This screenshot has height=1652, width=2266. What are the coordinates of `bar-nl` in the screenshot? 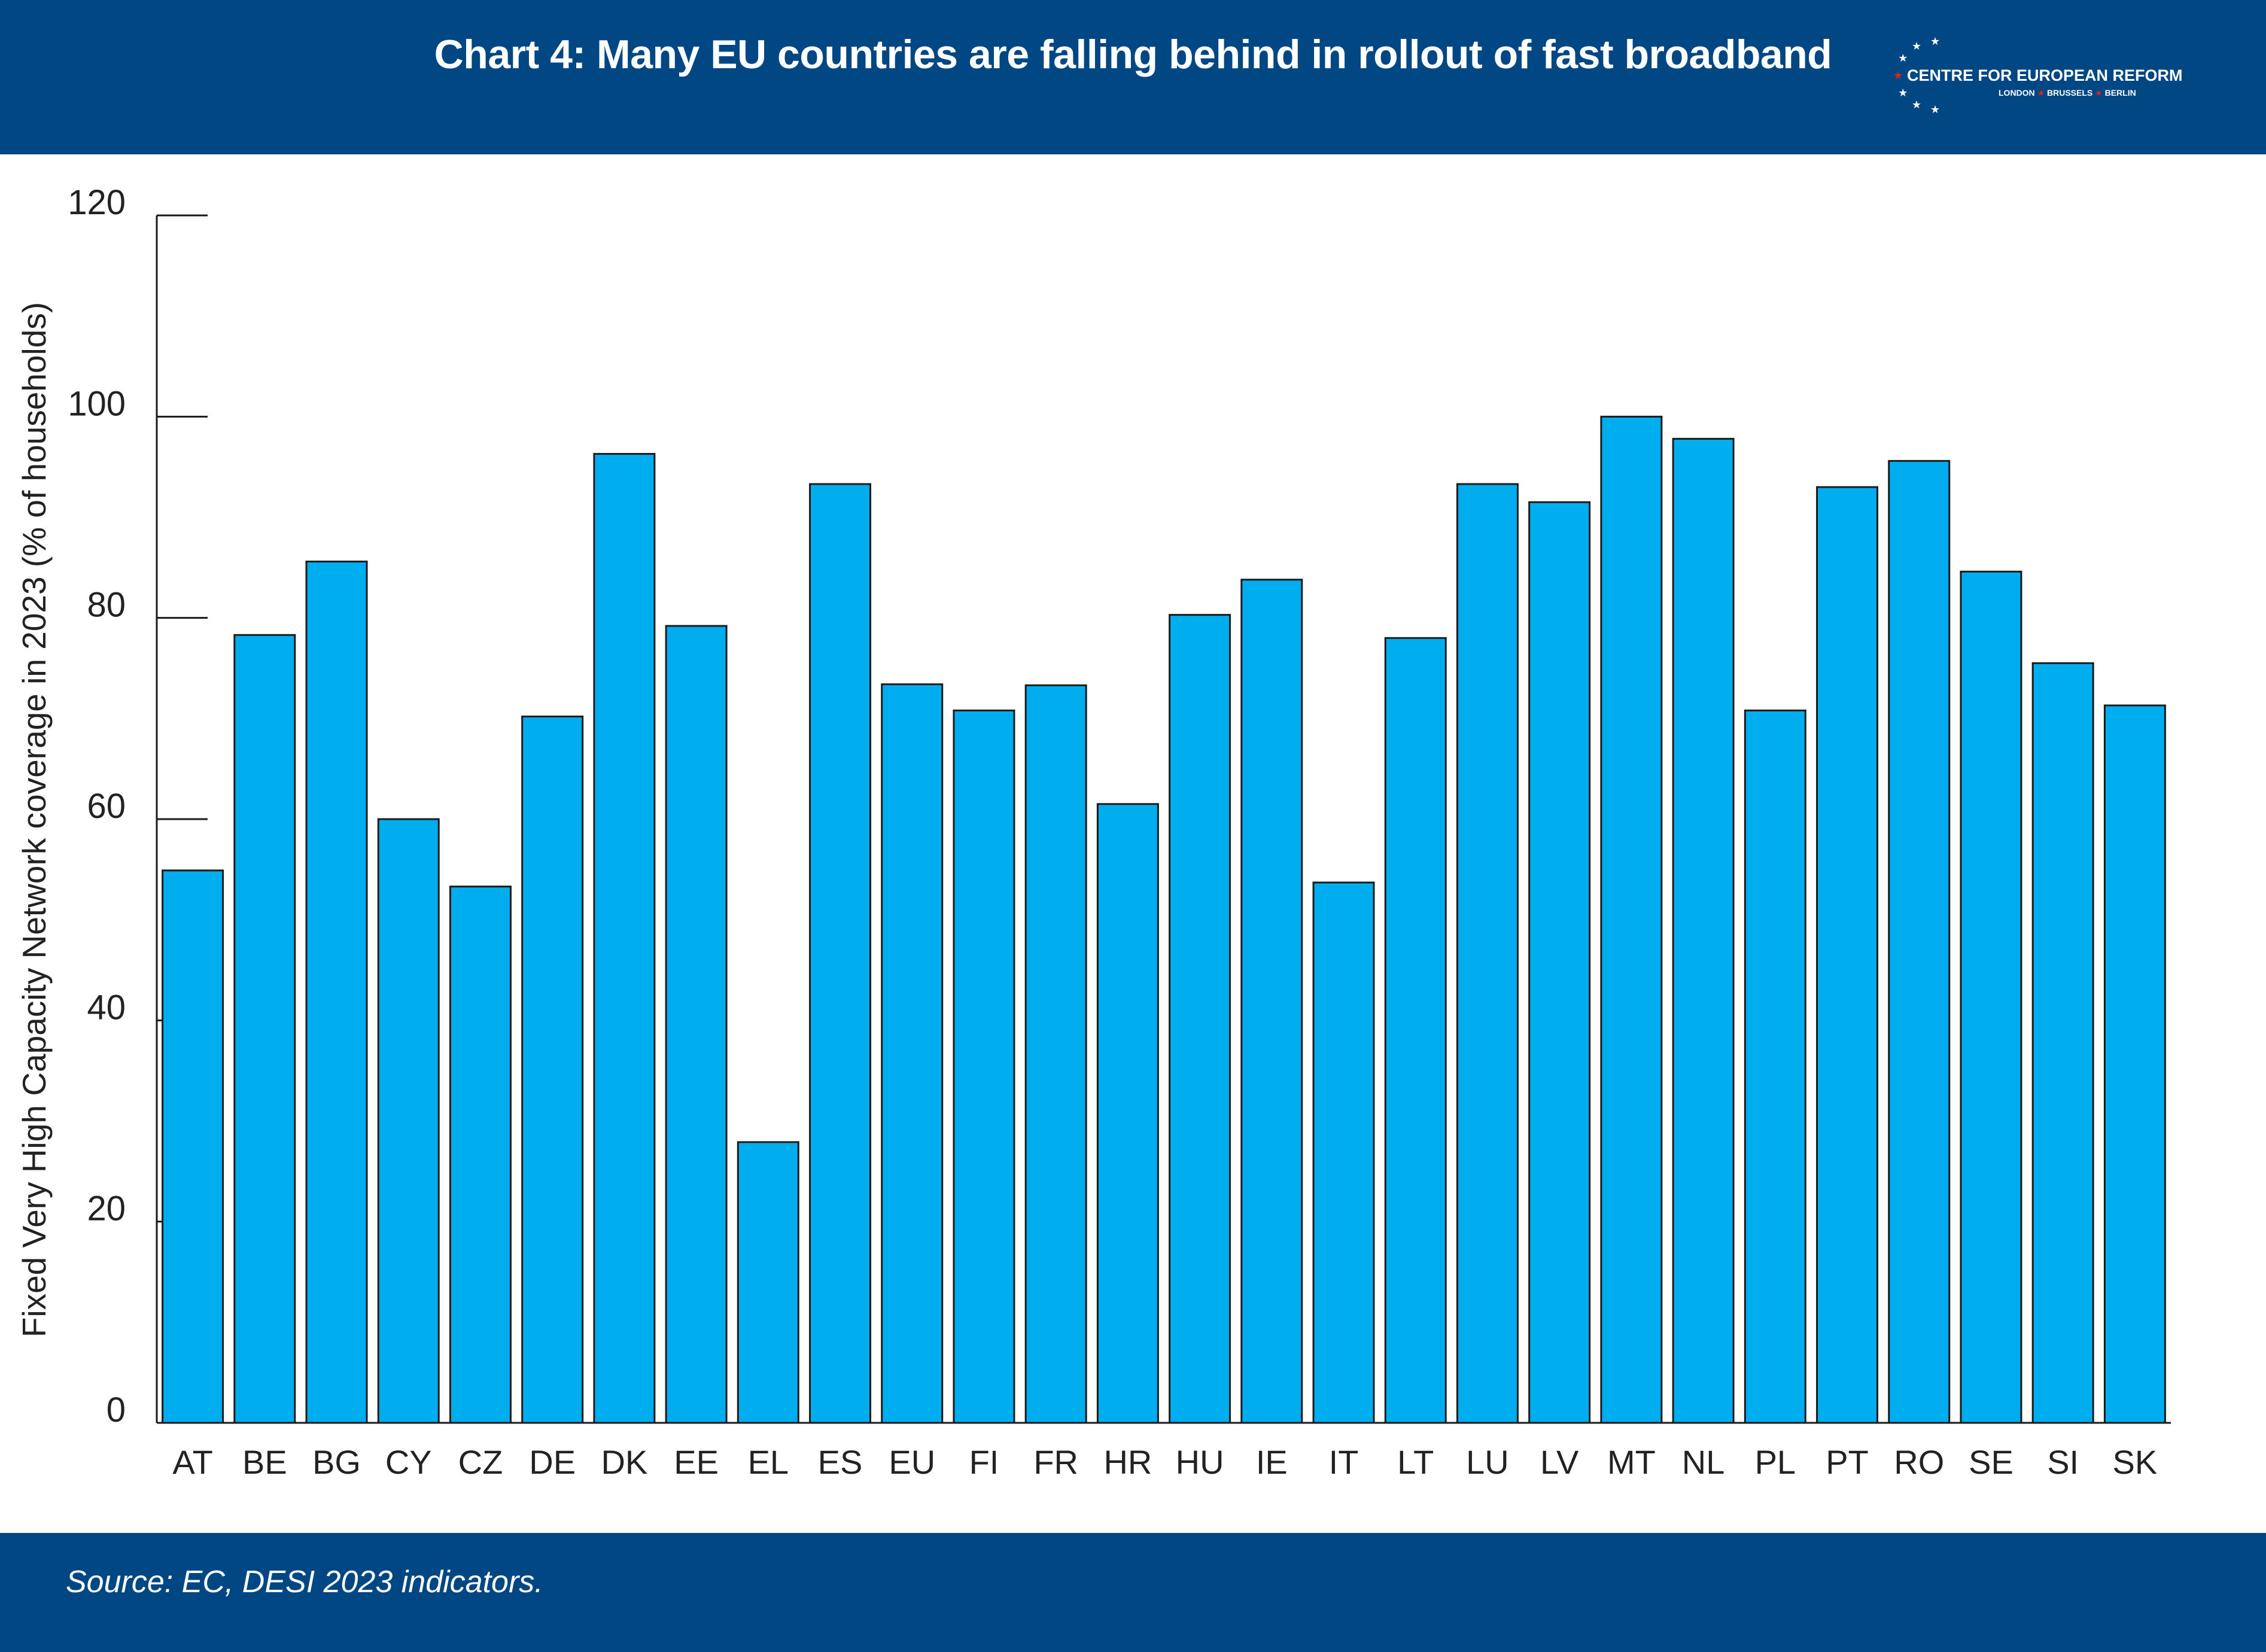 It's located at (1703, 930).